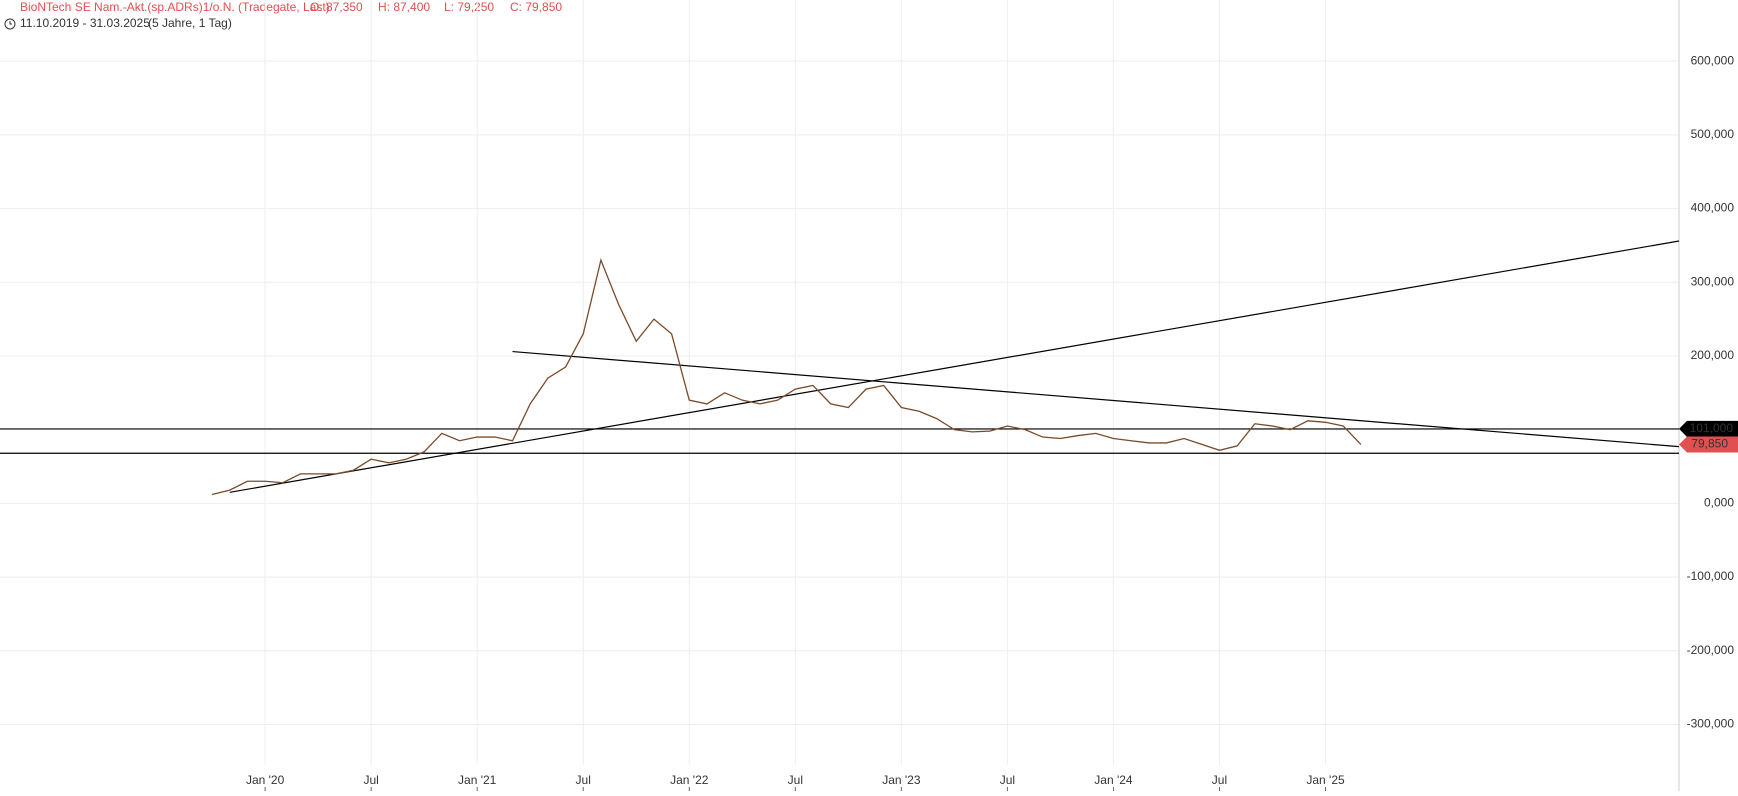 This screenshot has width=1738, height=796. Describe the element at coordinates (1113, 780) in the screenshot. I see `x-tick-label: Jan '24` at that location.